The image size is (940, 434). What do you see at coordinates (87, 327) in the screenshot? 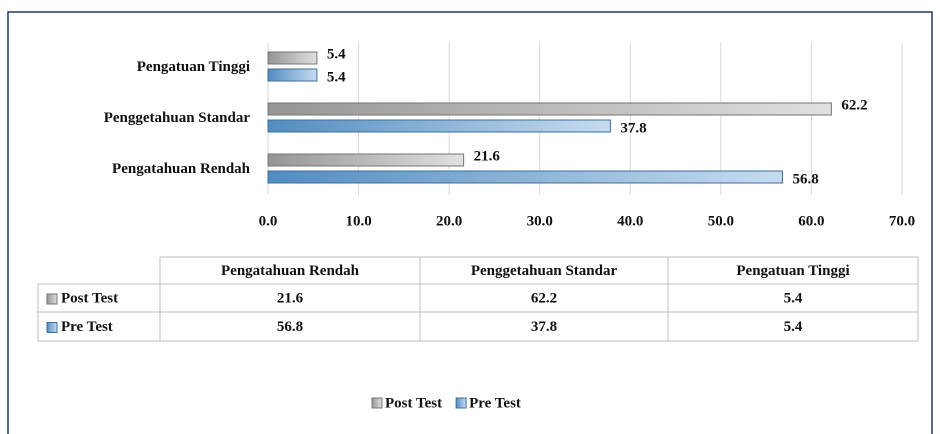
I see `table-row-label: Pre Test` at bounding box center [87, 327].